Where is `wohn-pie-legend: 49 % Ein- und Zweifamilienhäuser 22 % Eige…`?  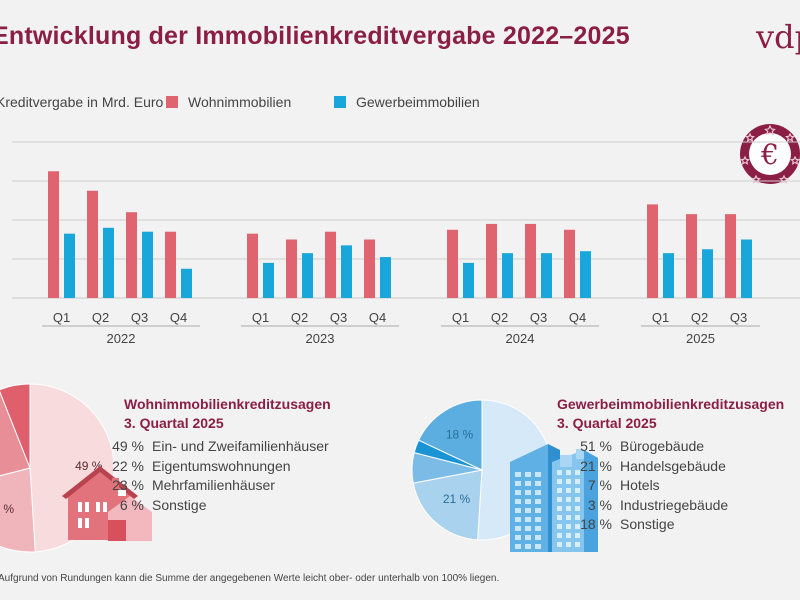
wohn-pie-legend: 49 % Ein- und Zweifamilienhäuser 22 % Eige… is located at coordinates (217, 476).